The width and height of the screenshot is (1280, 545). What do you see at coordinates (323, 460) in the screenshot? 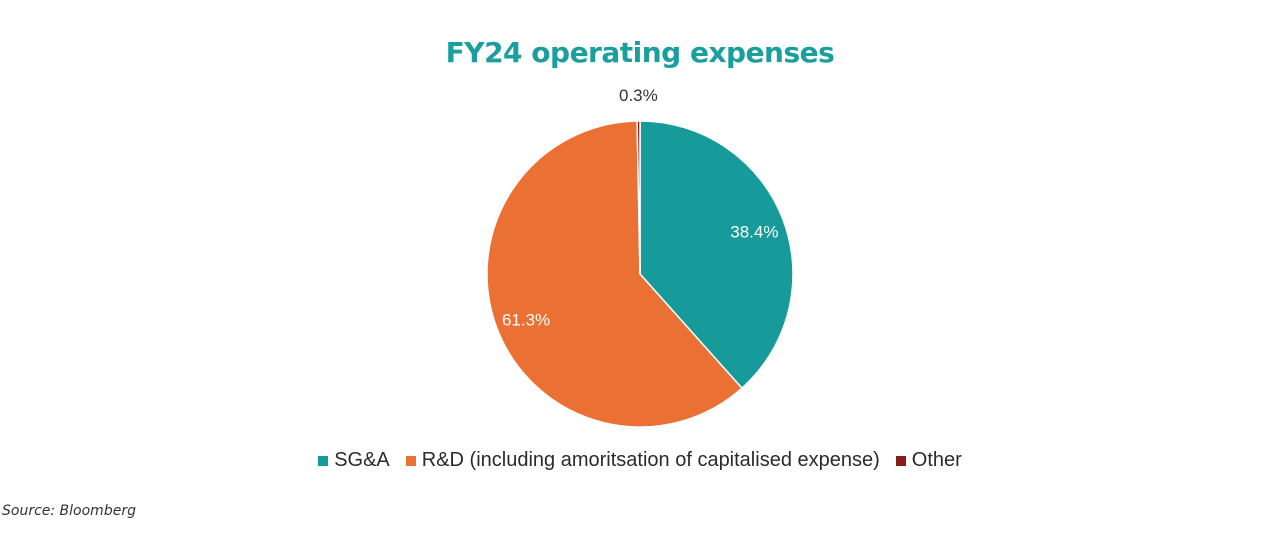
I see `legend-swatch-sga` at bounding box center [323, 460].